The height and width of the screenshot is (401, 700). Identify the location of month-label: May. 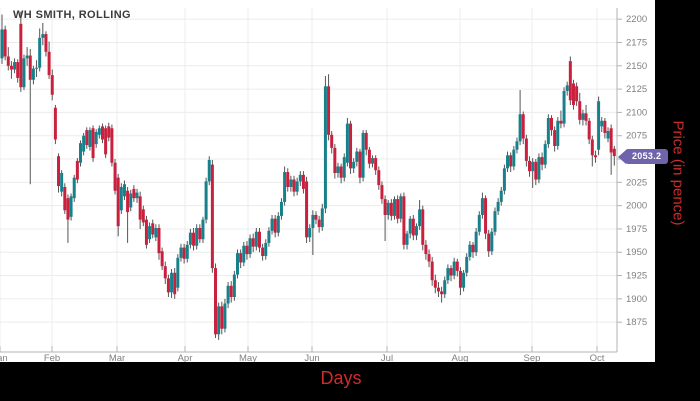
(248, 357).